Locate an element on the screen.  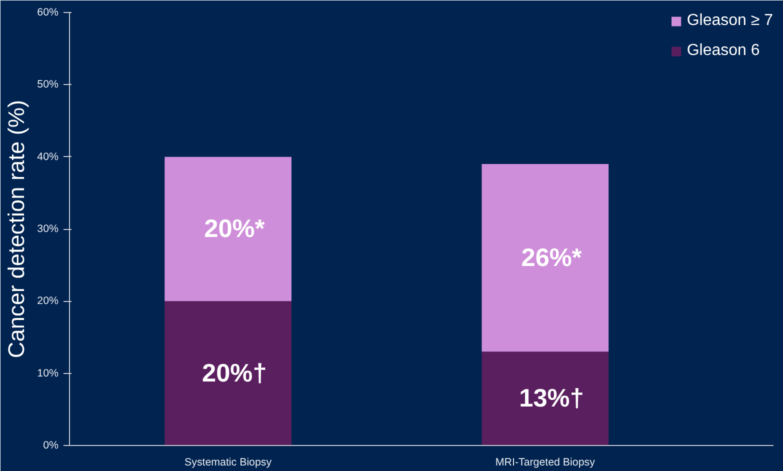
y-tick-label: 30% is located at coordinates (48, 229).